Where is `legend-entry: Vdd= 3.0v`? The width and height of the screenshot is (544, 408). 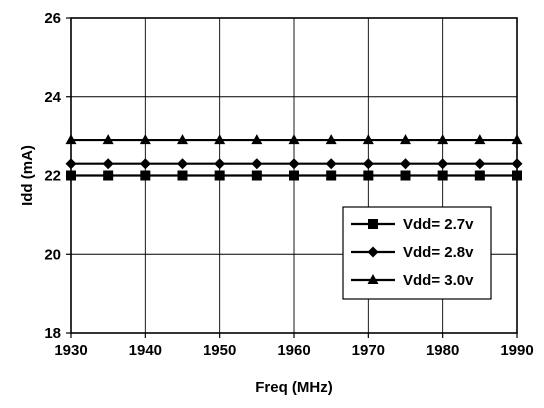
legend-entry: Vdd= 3.0v is located at coordinates (412, 280).